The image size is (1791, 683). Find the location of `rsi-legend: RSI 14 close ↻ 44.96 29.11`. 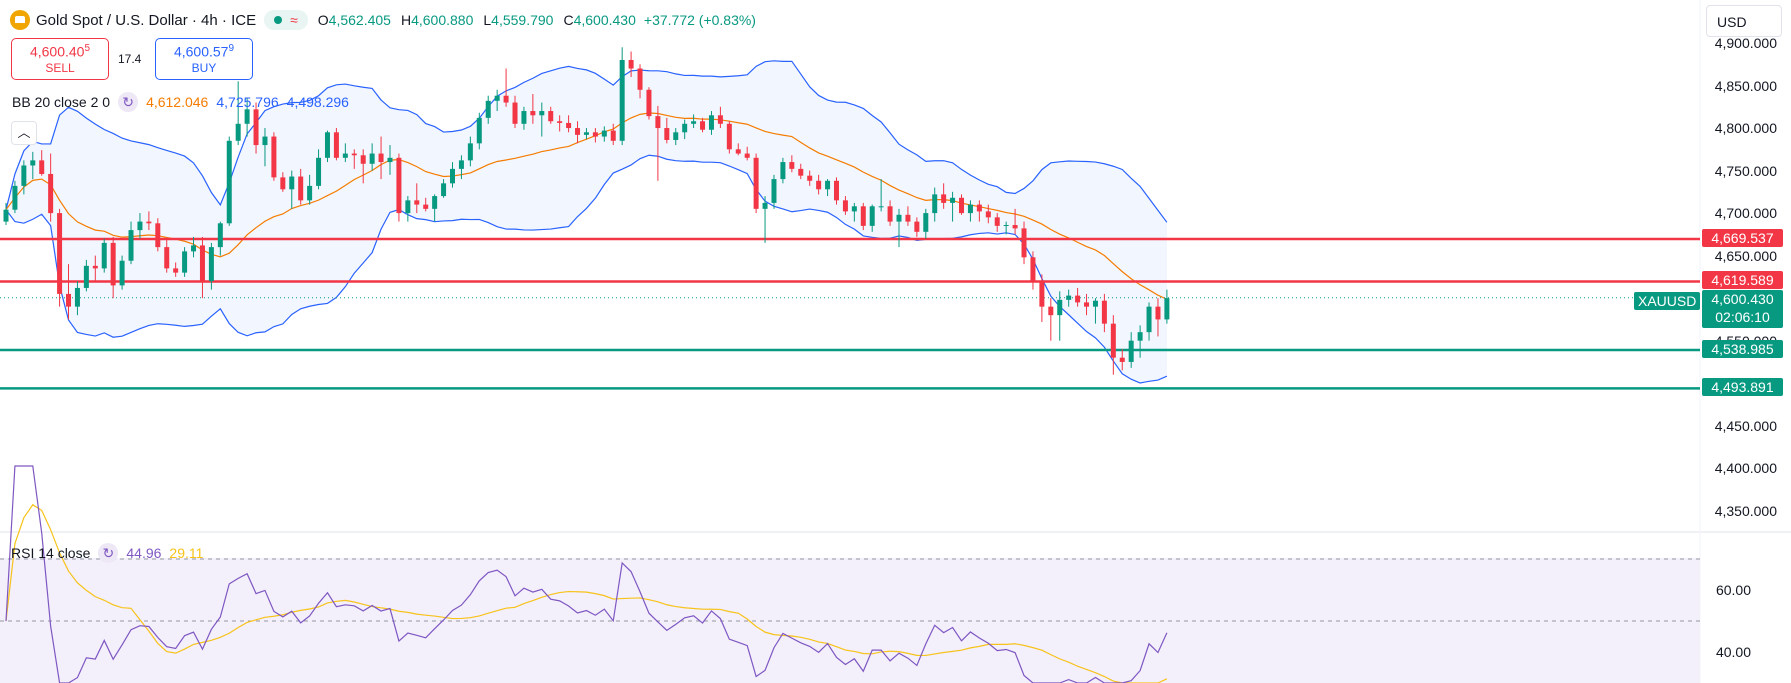

rsi-legend: RSI 14 close ↻ 44.96 29.11 is located at coordinates (107, 553).